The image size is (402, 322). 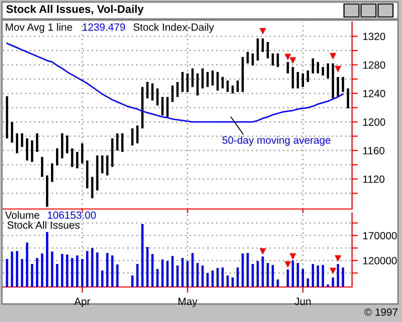 I want to click on annotation: Stock All Issues, so click(x=43, y=225).